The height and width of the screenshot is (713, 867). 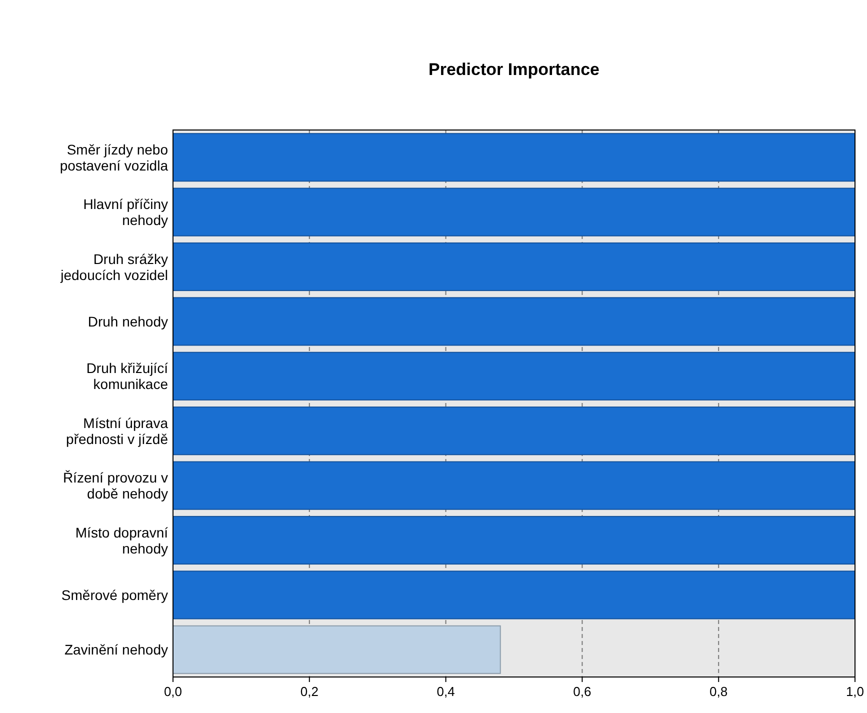 What do you see at coordinates (855, 691) in the screenshot?
I see `x-tick-label: 1,0` at bounding box center [855, 691].